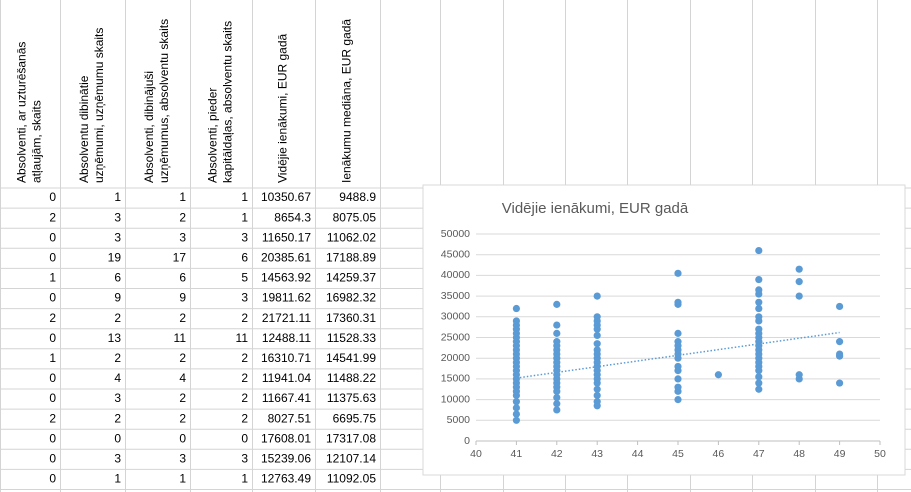 The image size is (911, 492). Describe the element at coordinates (455, 296) in the screenshot. I see `y-tick-label: 35000` at that location.